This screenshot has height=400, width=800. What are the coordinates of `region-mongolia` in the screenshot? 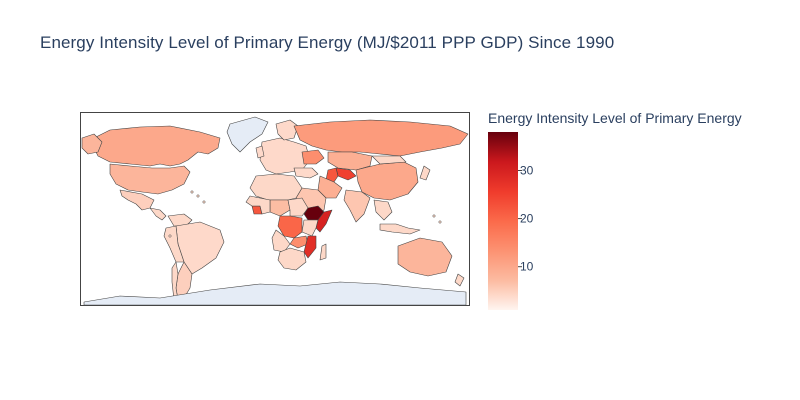 It's located at (389, 160).